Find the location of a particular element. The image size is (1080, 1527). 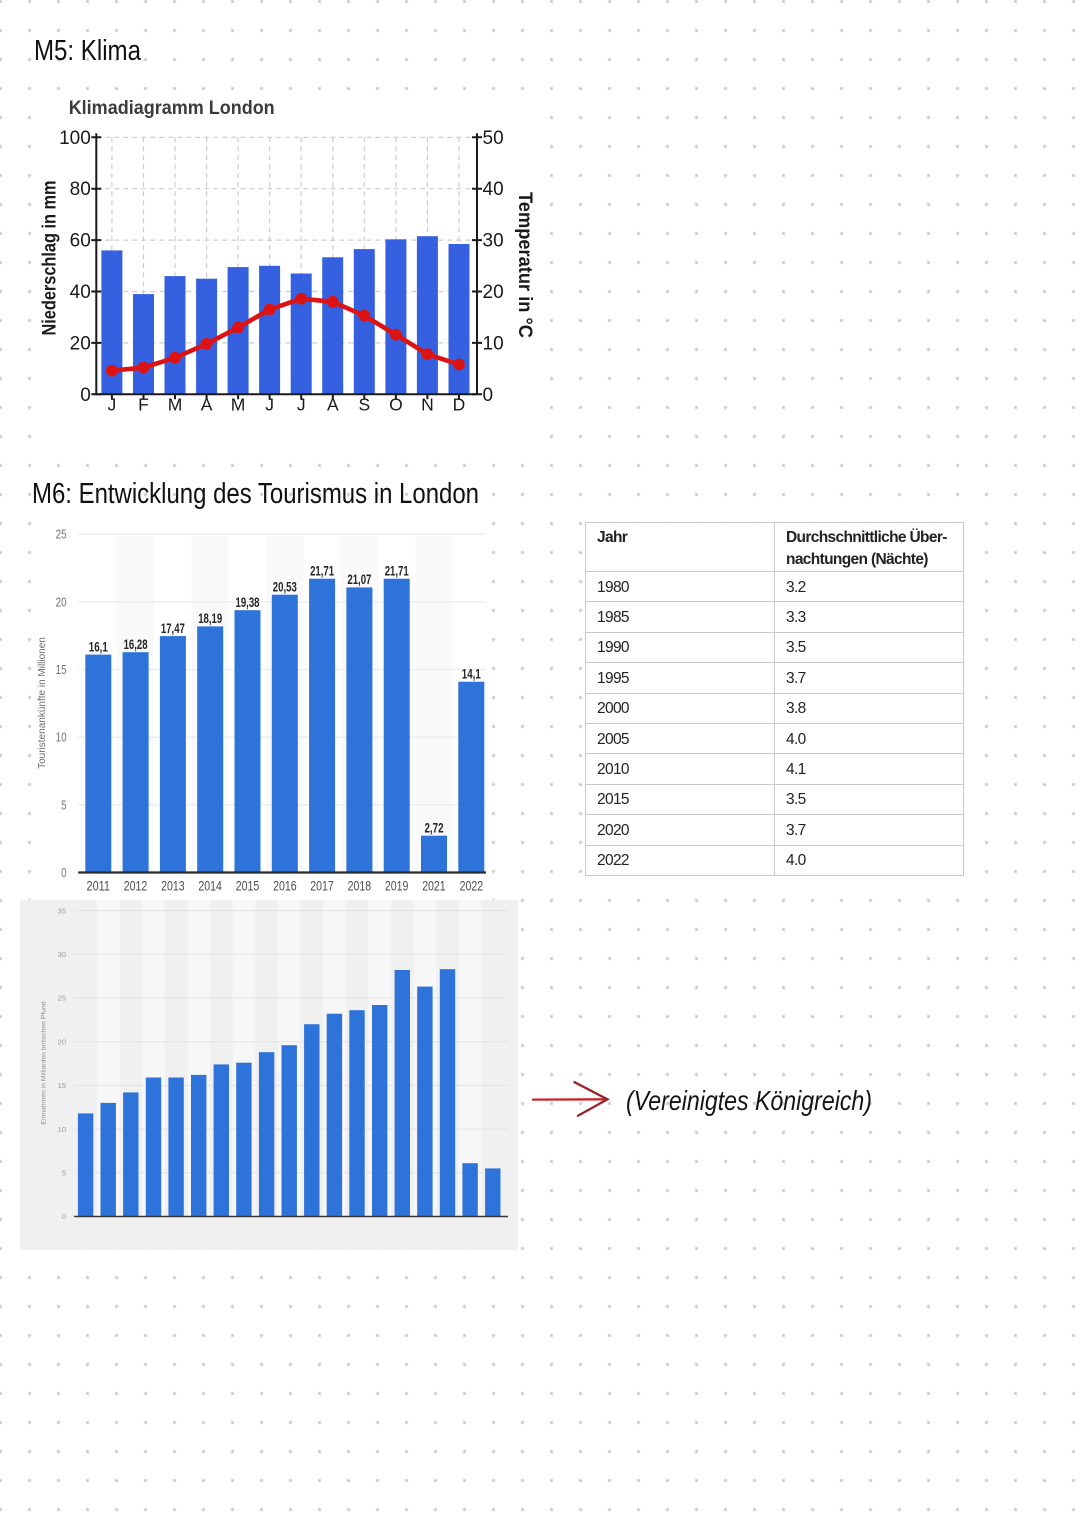

svg-text: 2015 is located at coordinates (247, 885).